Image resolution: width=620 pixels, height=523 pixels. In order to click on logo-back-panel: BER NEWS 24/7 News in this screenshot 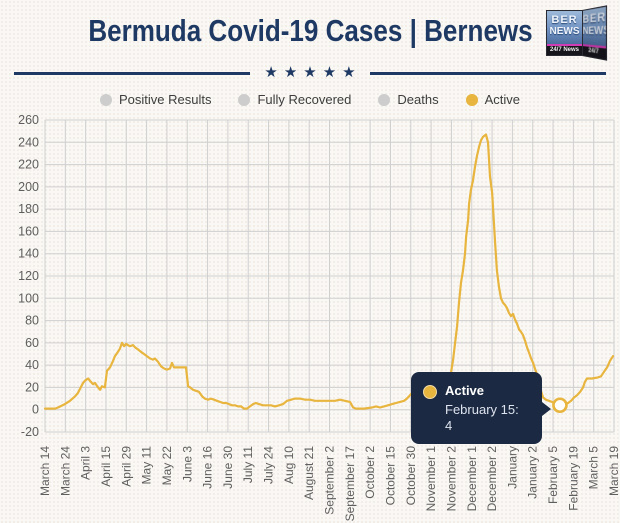, I will do `click(595, 33)`.